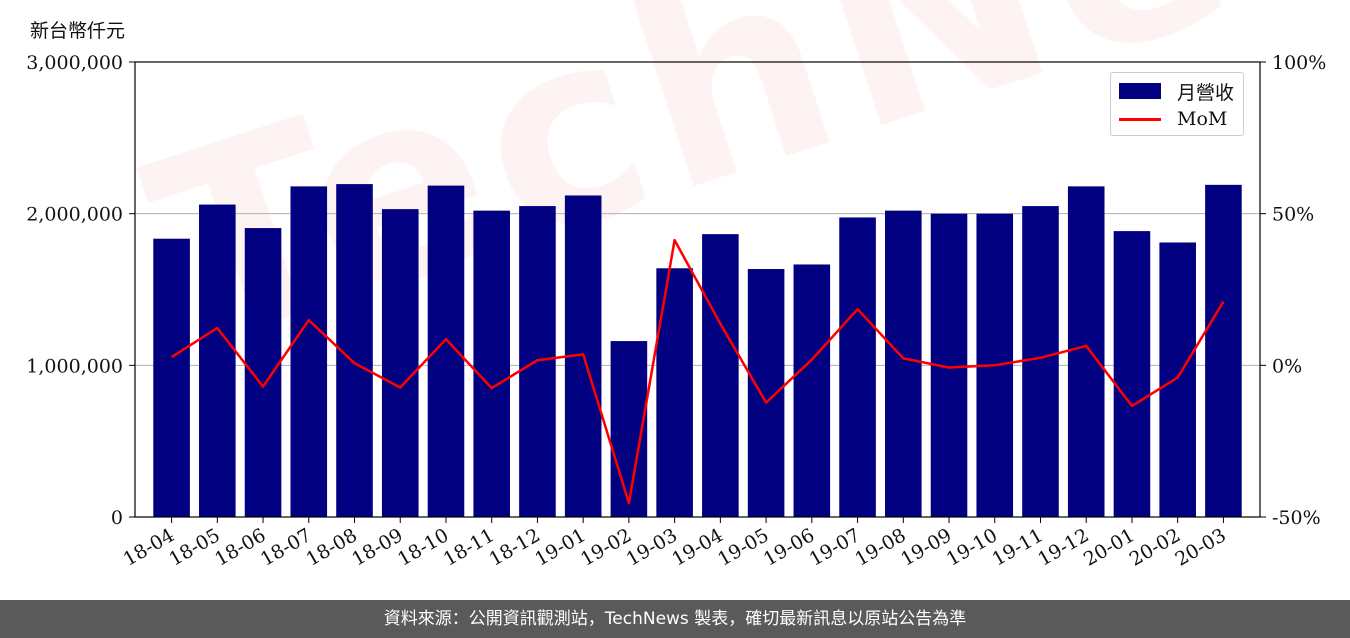 This screenshot has width=1350, height=638. I want to click on x-tick-label: 18-12, so click(514, 547).